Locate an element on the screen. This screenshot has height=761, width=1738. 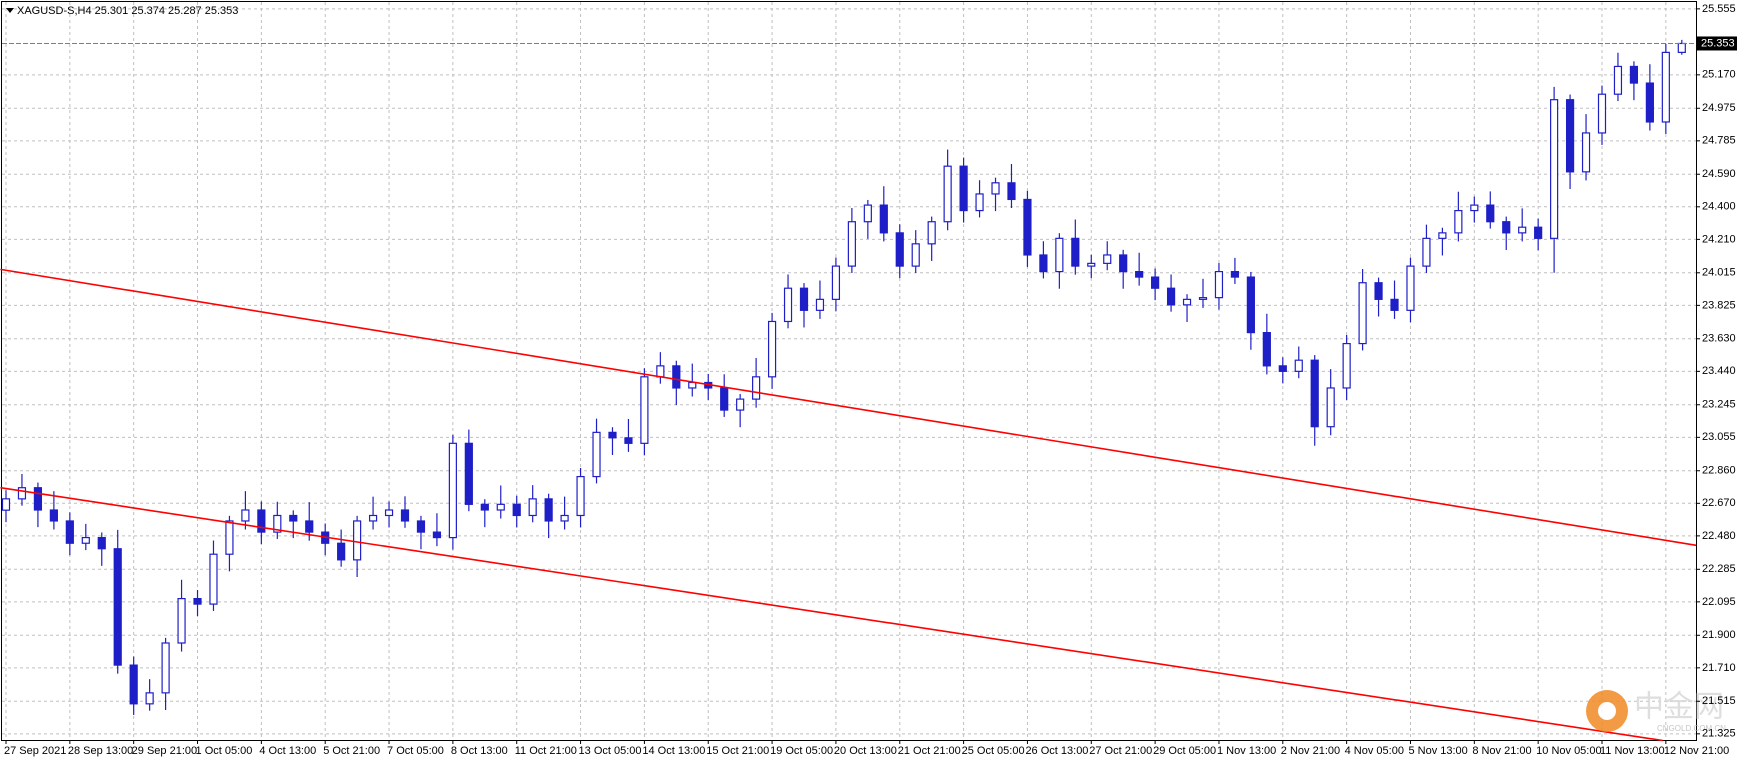
x-tick-label: 19 Oct 05:00 is located at coordinates (801, 751).